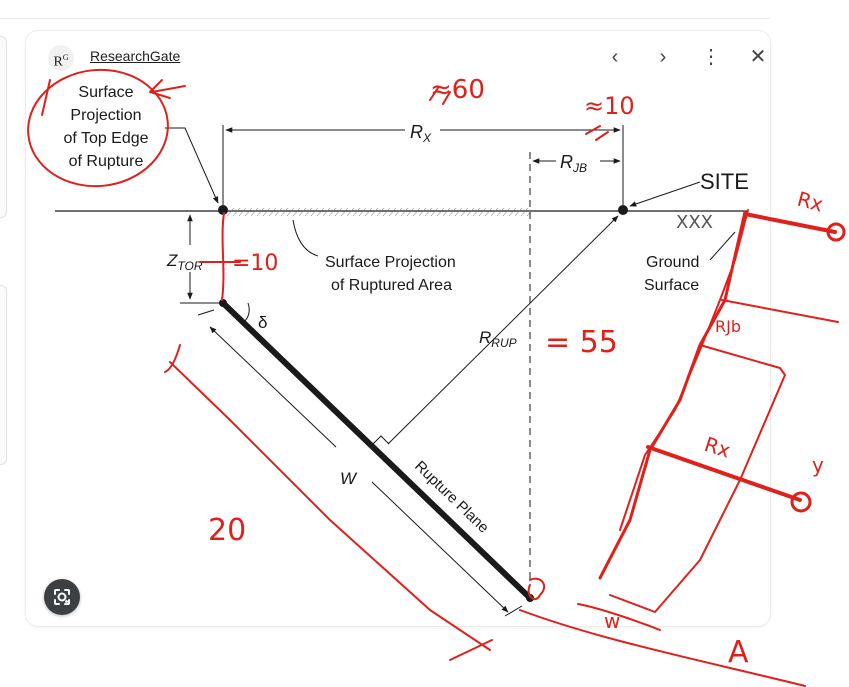  What do you see at coordinates (471, 650) in the screenshot?
I see `annotation-w-tick` at bounding box center [471, 650].